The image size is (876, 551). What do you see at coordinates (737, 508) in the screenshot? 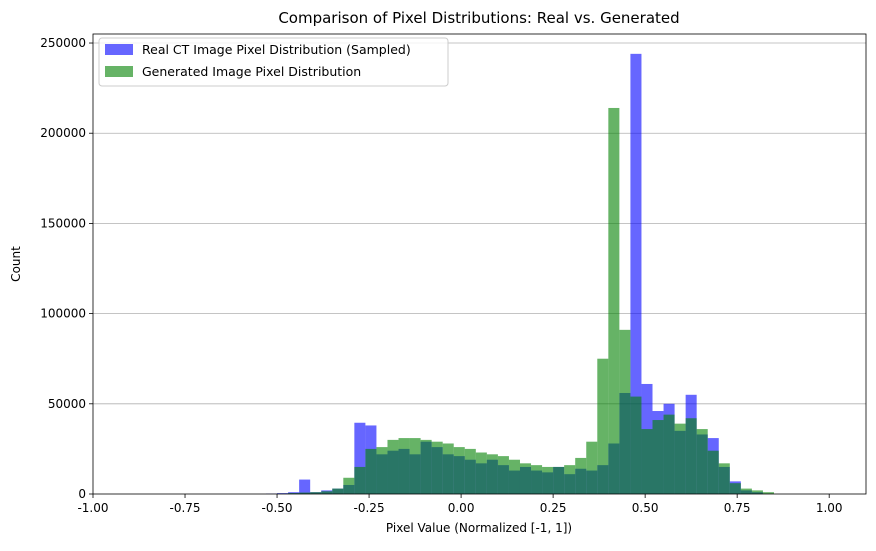
I see `x-tick-label: 0.75` at bounding box center [737, 508].